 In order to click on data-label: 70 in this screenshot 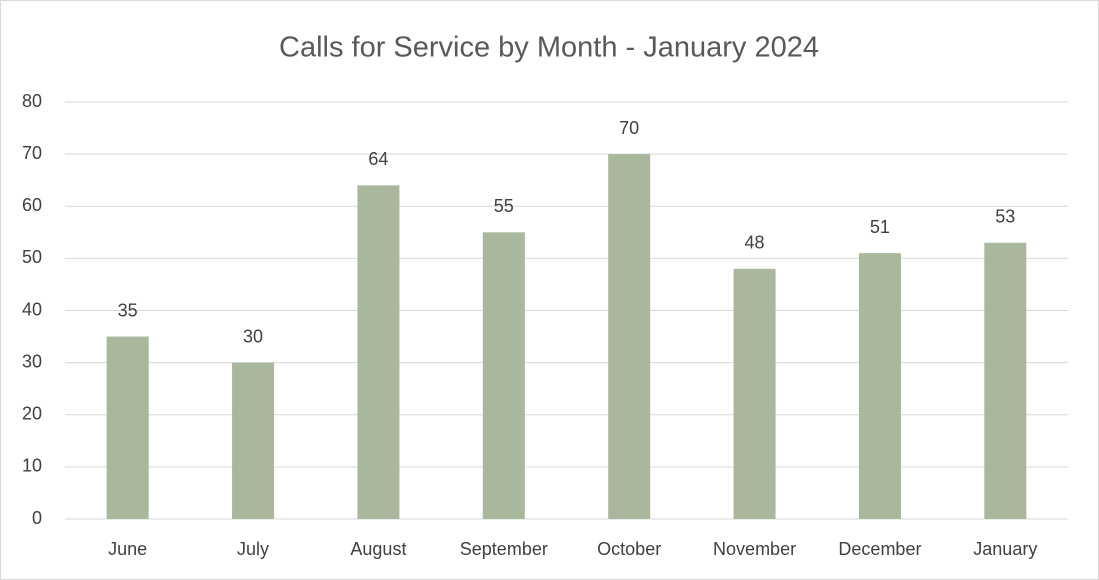, I will do `click(629, 128)`.